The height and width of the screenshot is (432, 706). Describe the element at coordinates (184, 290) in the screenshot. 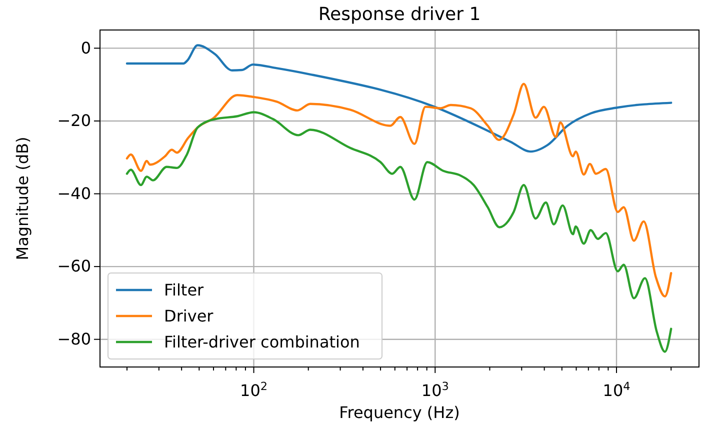

I see `legend-label: Filter` at that location.